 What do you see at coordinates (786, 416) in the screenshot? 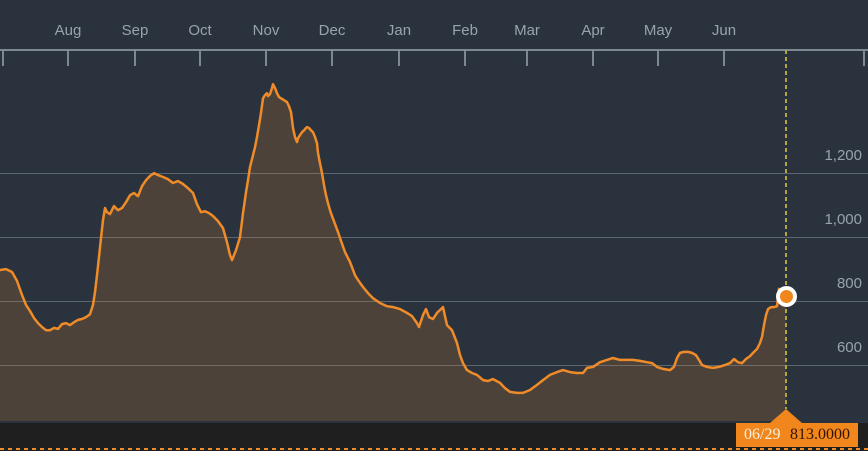
I see `flag-pointer-icon` at bounding box center [786, 416].